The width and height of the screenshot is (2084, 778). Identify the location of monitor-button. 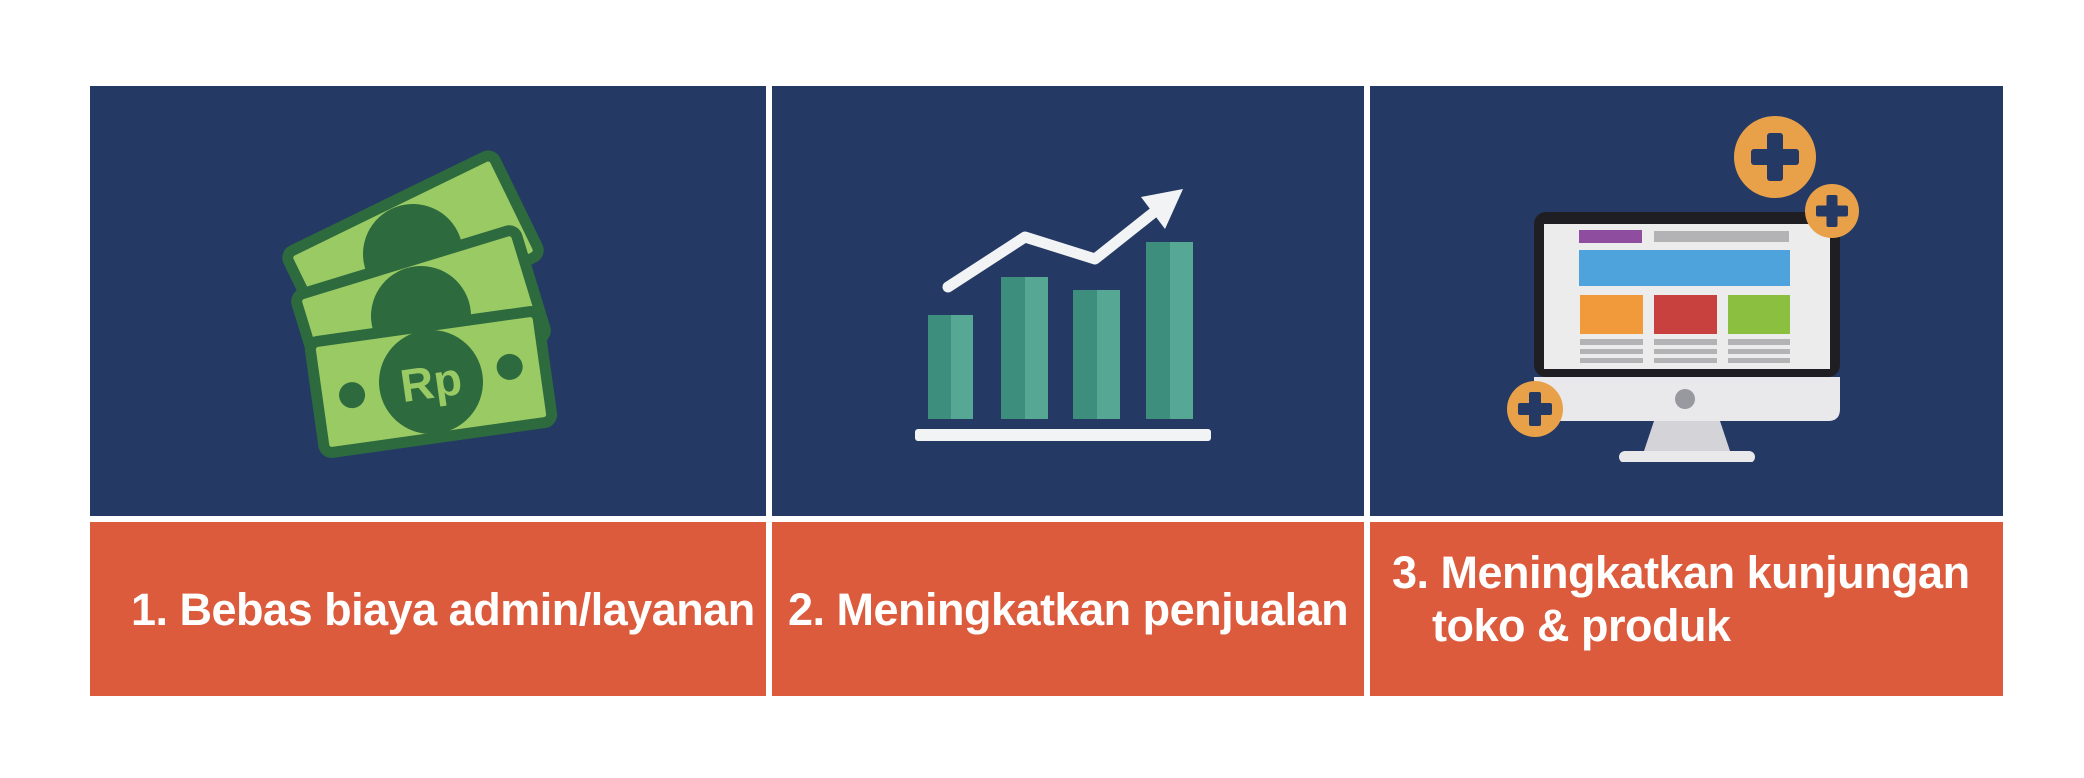
(1684, 399).